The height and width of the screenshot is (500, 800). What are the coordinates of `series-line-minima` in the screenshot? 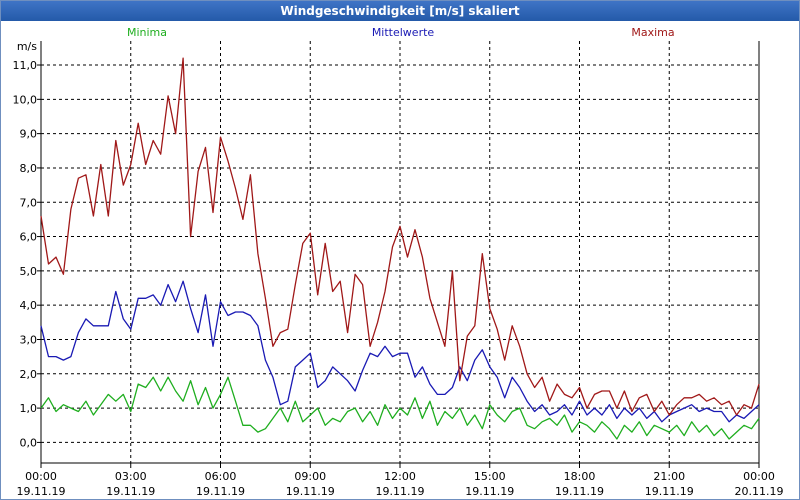 It's located at (400, 408).